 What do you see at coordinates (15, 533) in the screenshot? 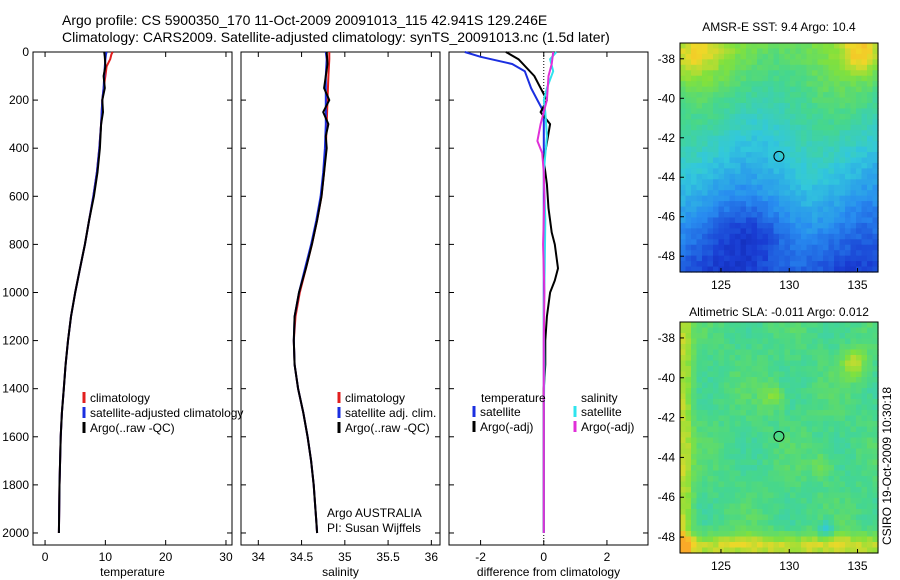
I see `y-tick-label: 2000` at bounding box center [15, 533].